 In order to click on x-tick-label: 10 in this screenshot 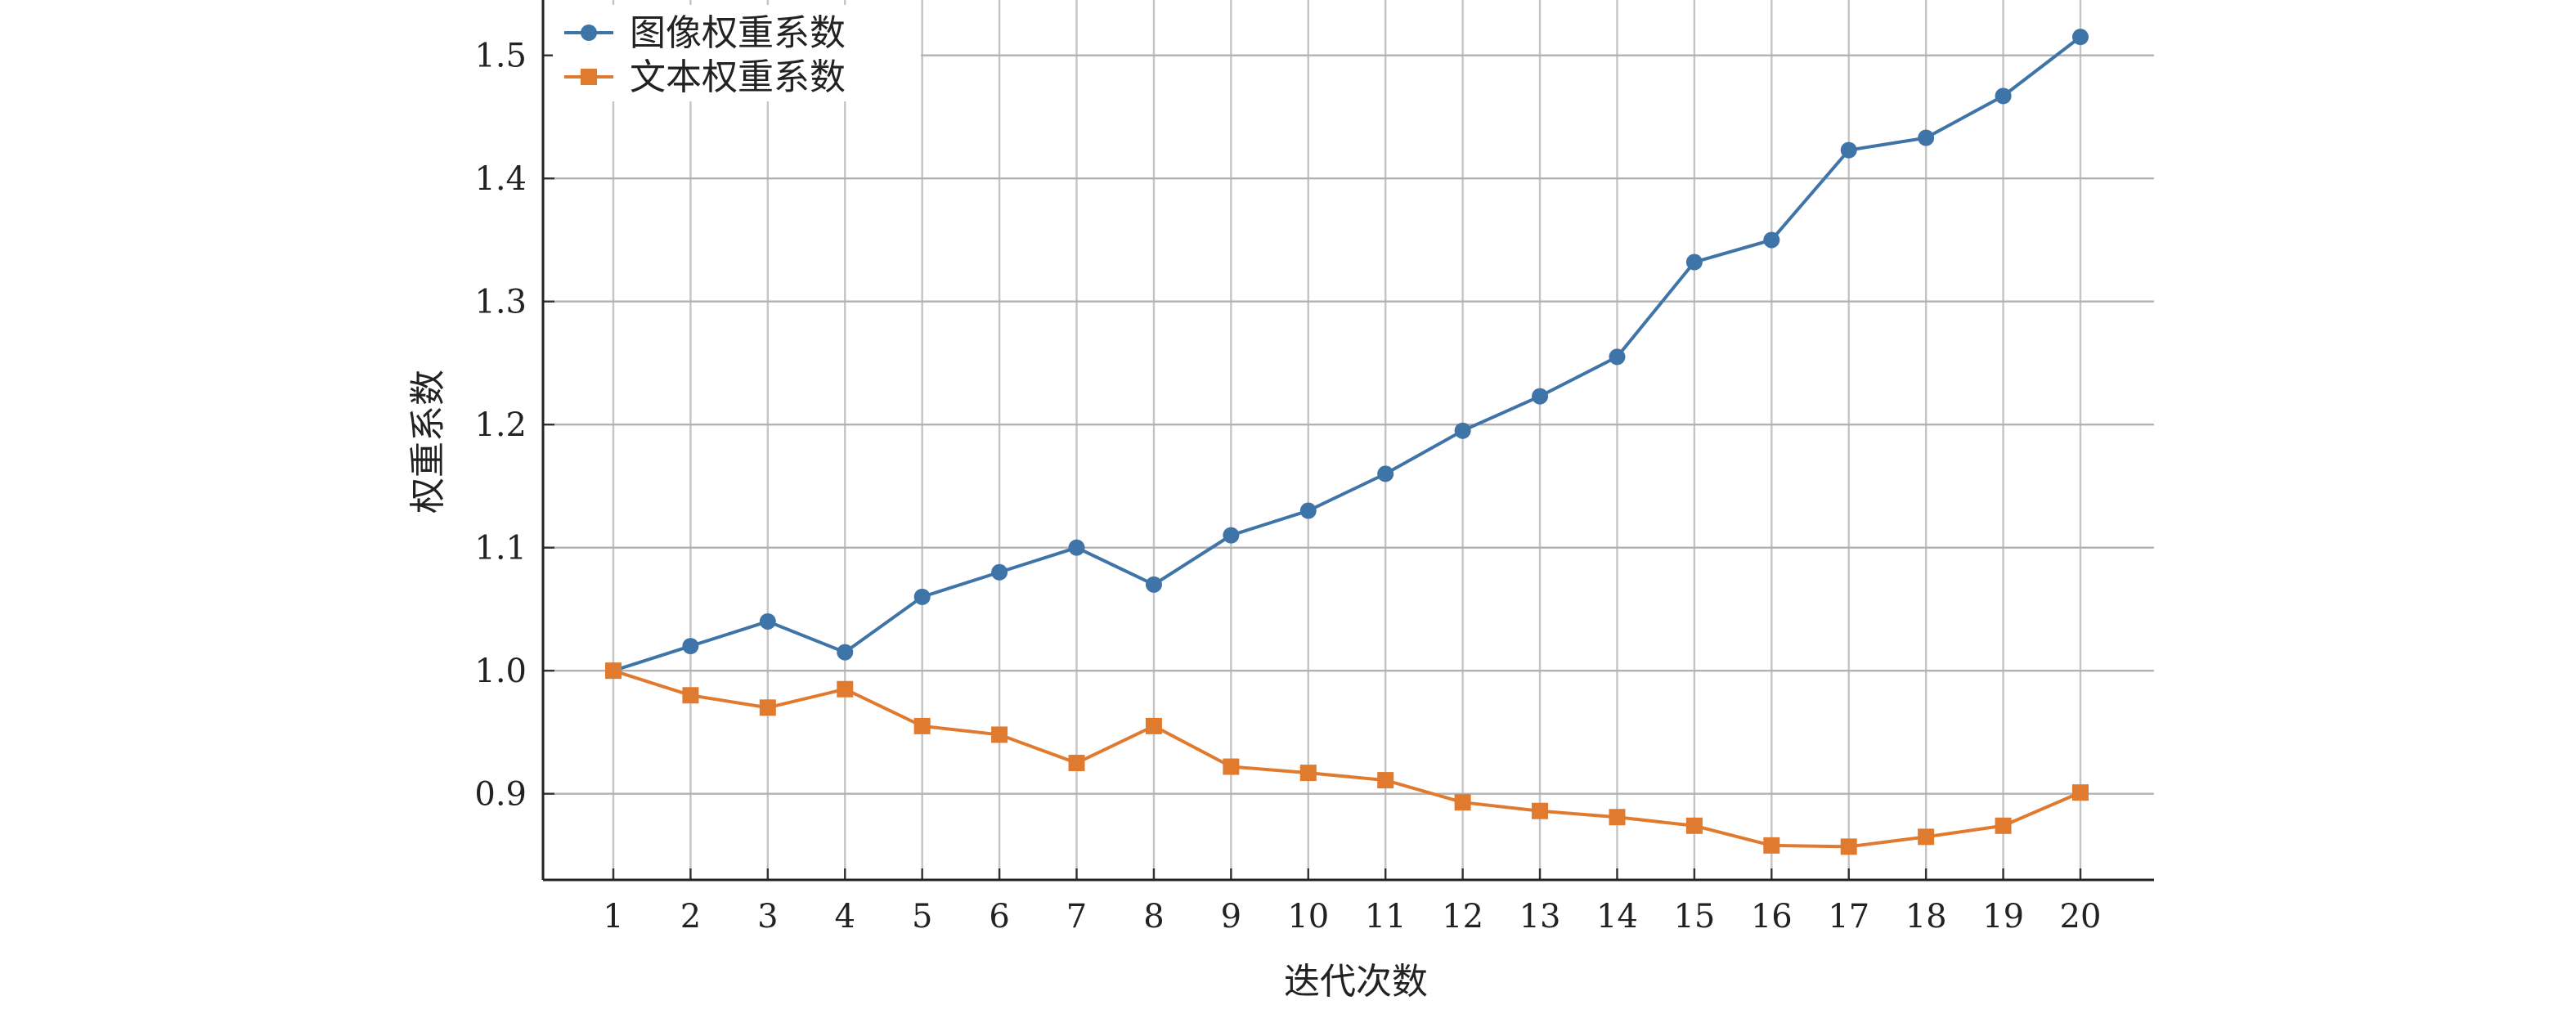, I will do `click(1308, 916)`.